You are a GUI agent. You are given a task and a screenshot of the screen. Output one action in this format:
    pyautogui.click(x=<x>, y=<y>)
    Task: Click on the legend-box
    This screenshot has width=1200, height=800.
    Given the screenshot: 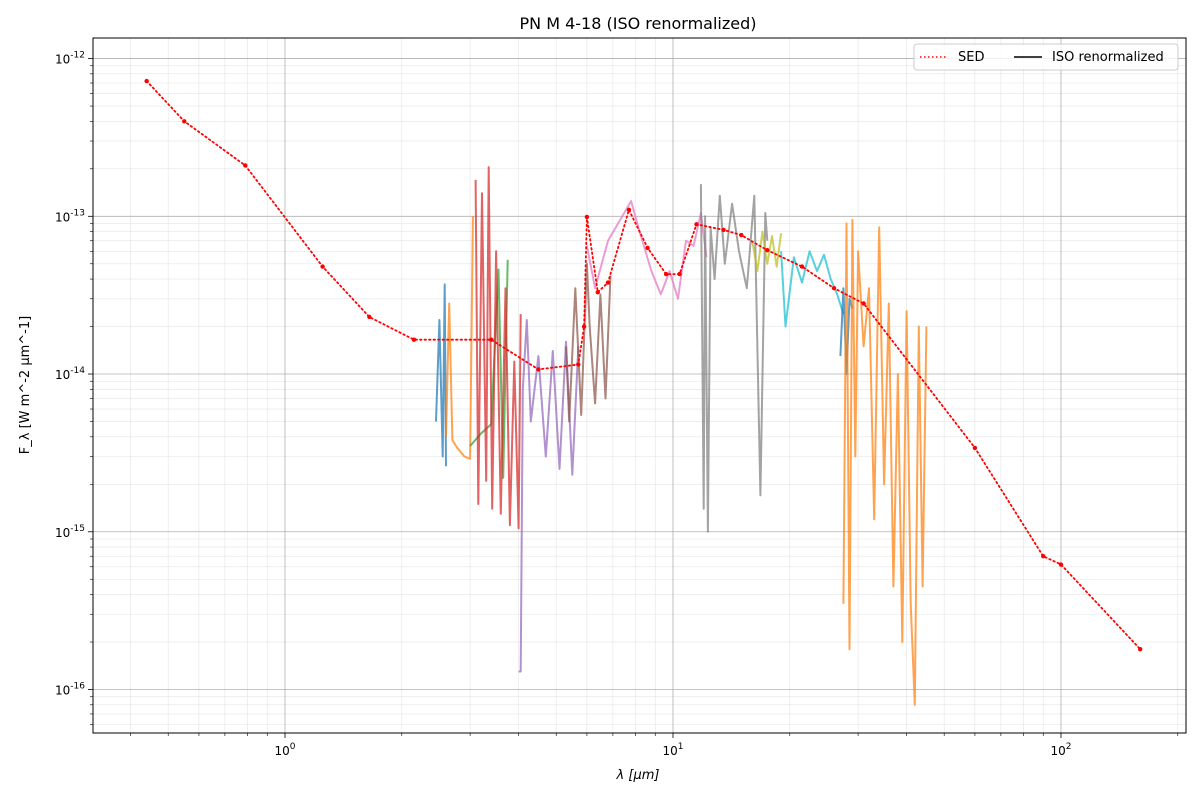 What is the action you would take?
    pyautogui.click(x=1046, y=57)
    